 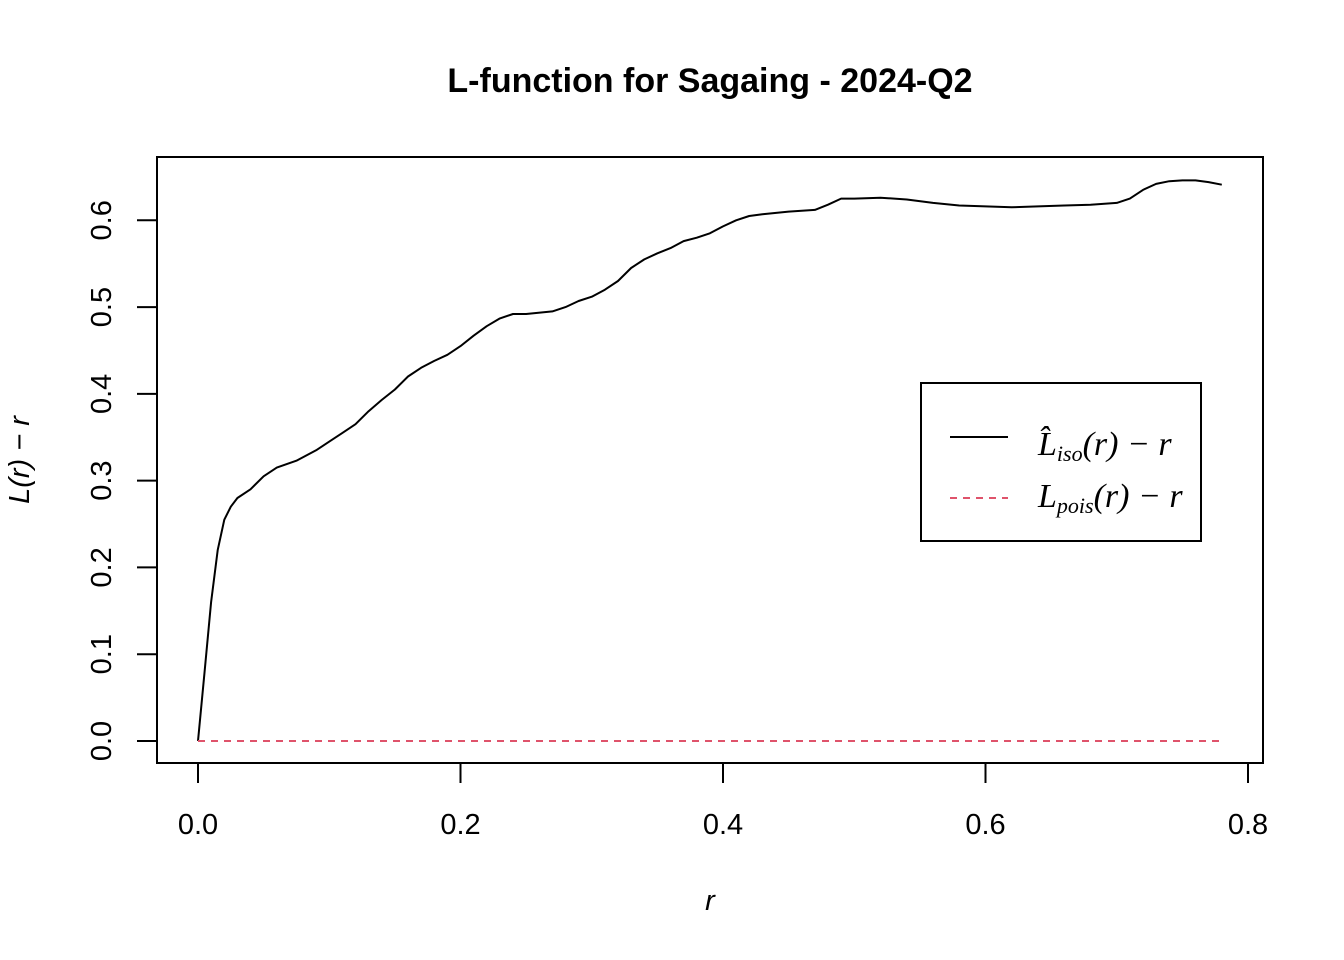 I want to click on x-tick-label: 0.8, so click(x=1248, y=825).